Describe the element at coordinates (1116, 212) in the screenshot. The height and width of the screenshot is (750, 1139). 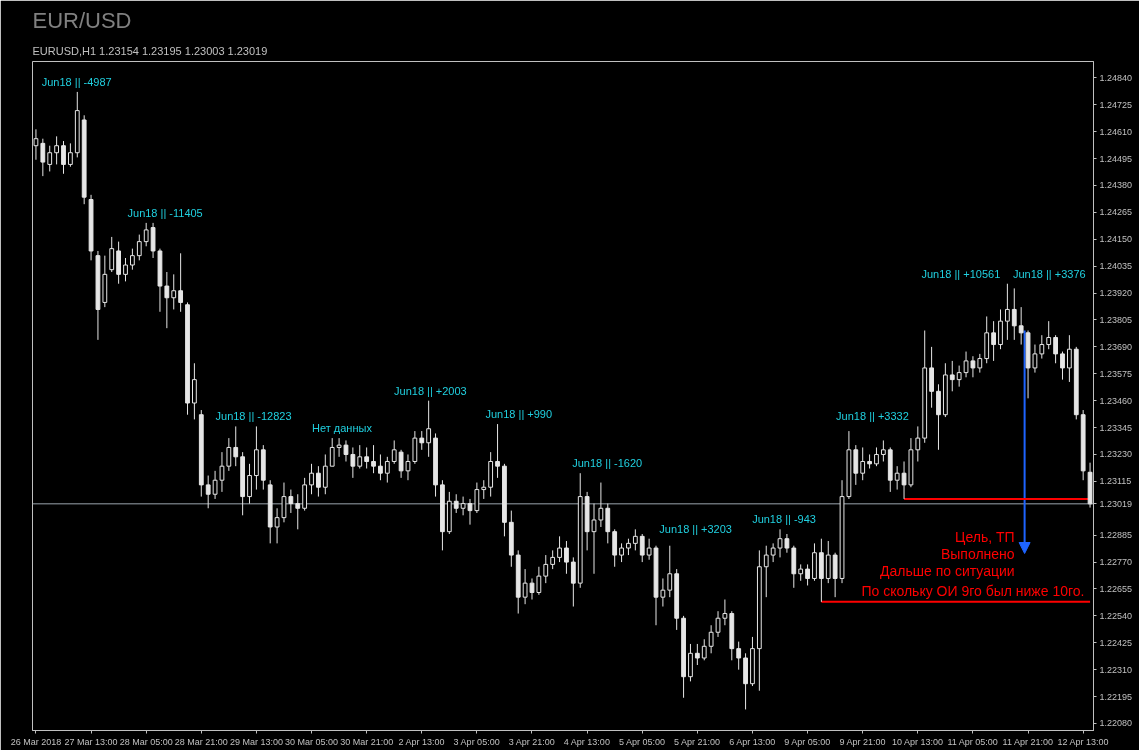
I see `y-tick-label: 1.24265` at that location.